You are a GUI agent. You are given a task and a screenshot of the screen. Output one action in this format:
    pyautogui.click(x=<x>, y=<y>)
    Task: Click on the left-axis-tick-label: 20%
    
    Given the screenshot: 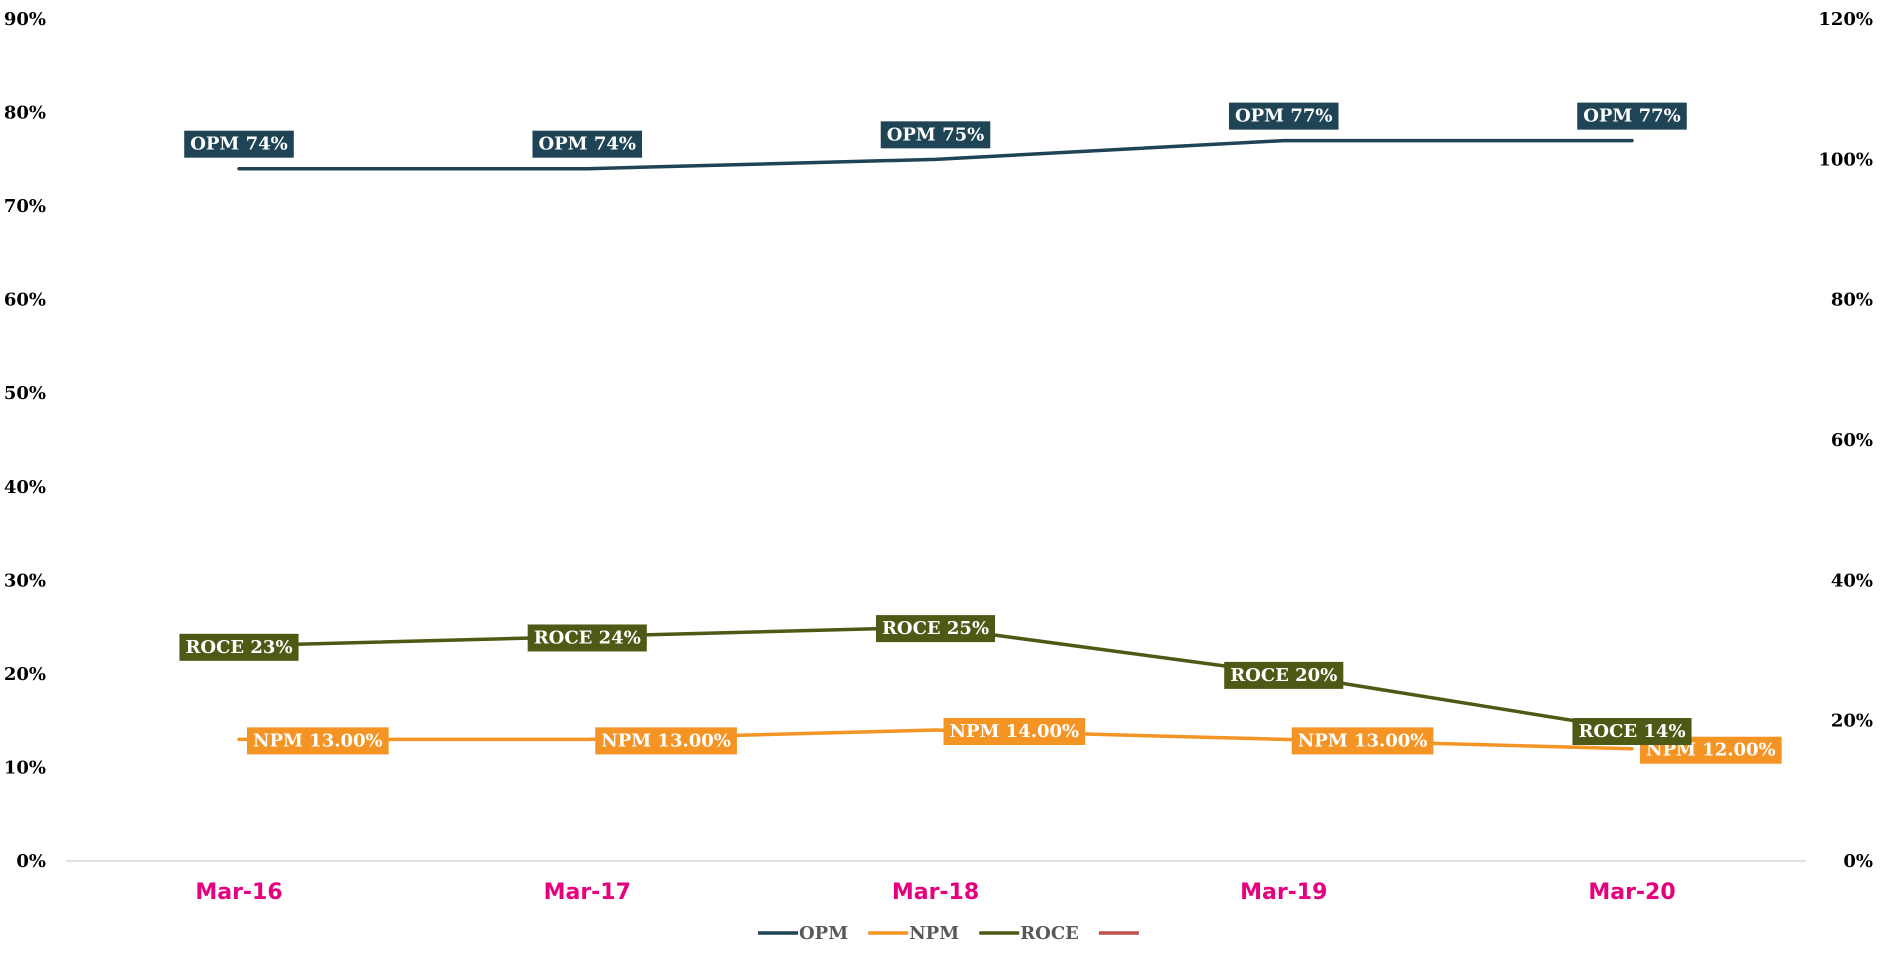 What is the action you would take?
    pyautogui.click(x=25, y=674)
    